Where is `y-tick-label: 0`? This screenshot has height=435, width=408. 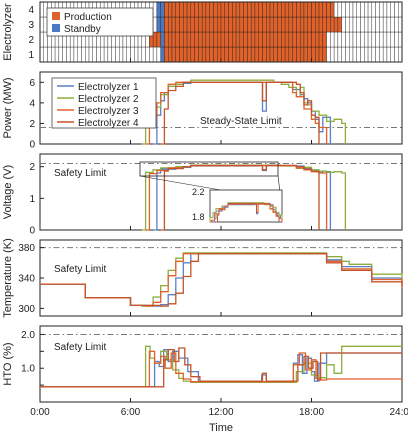
y-tick-label: 0 is located at coordinates (32, 145).